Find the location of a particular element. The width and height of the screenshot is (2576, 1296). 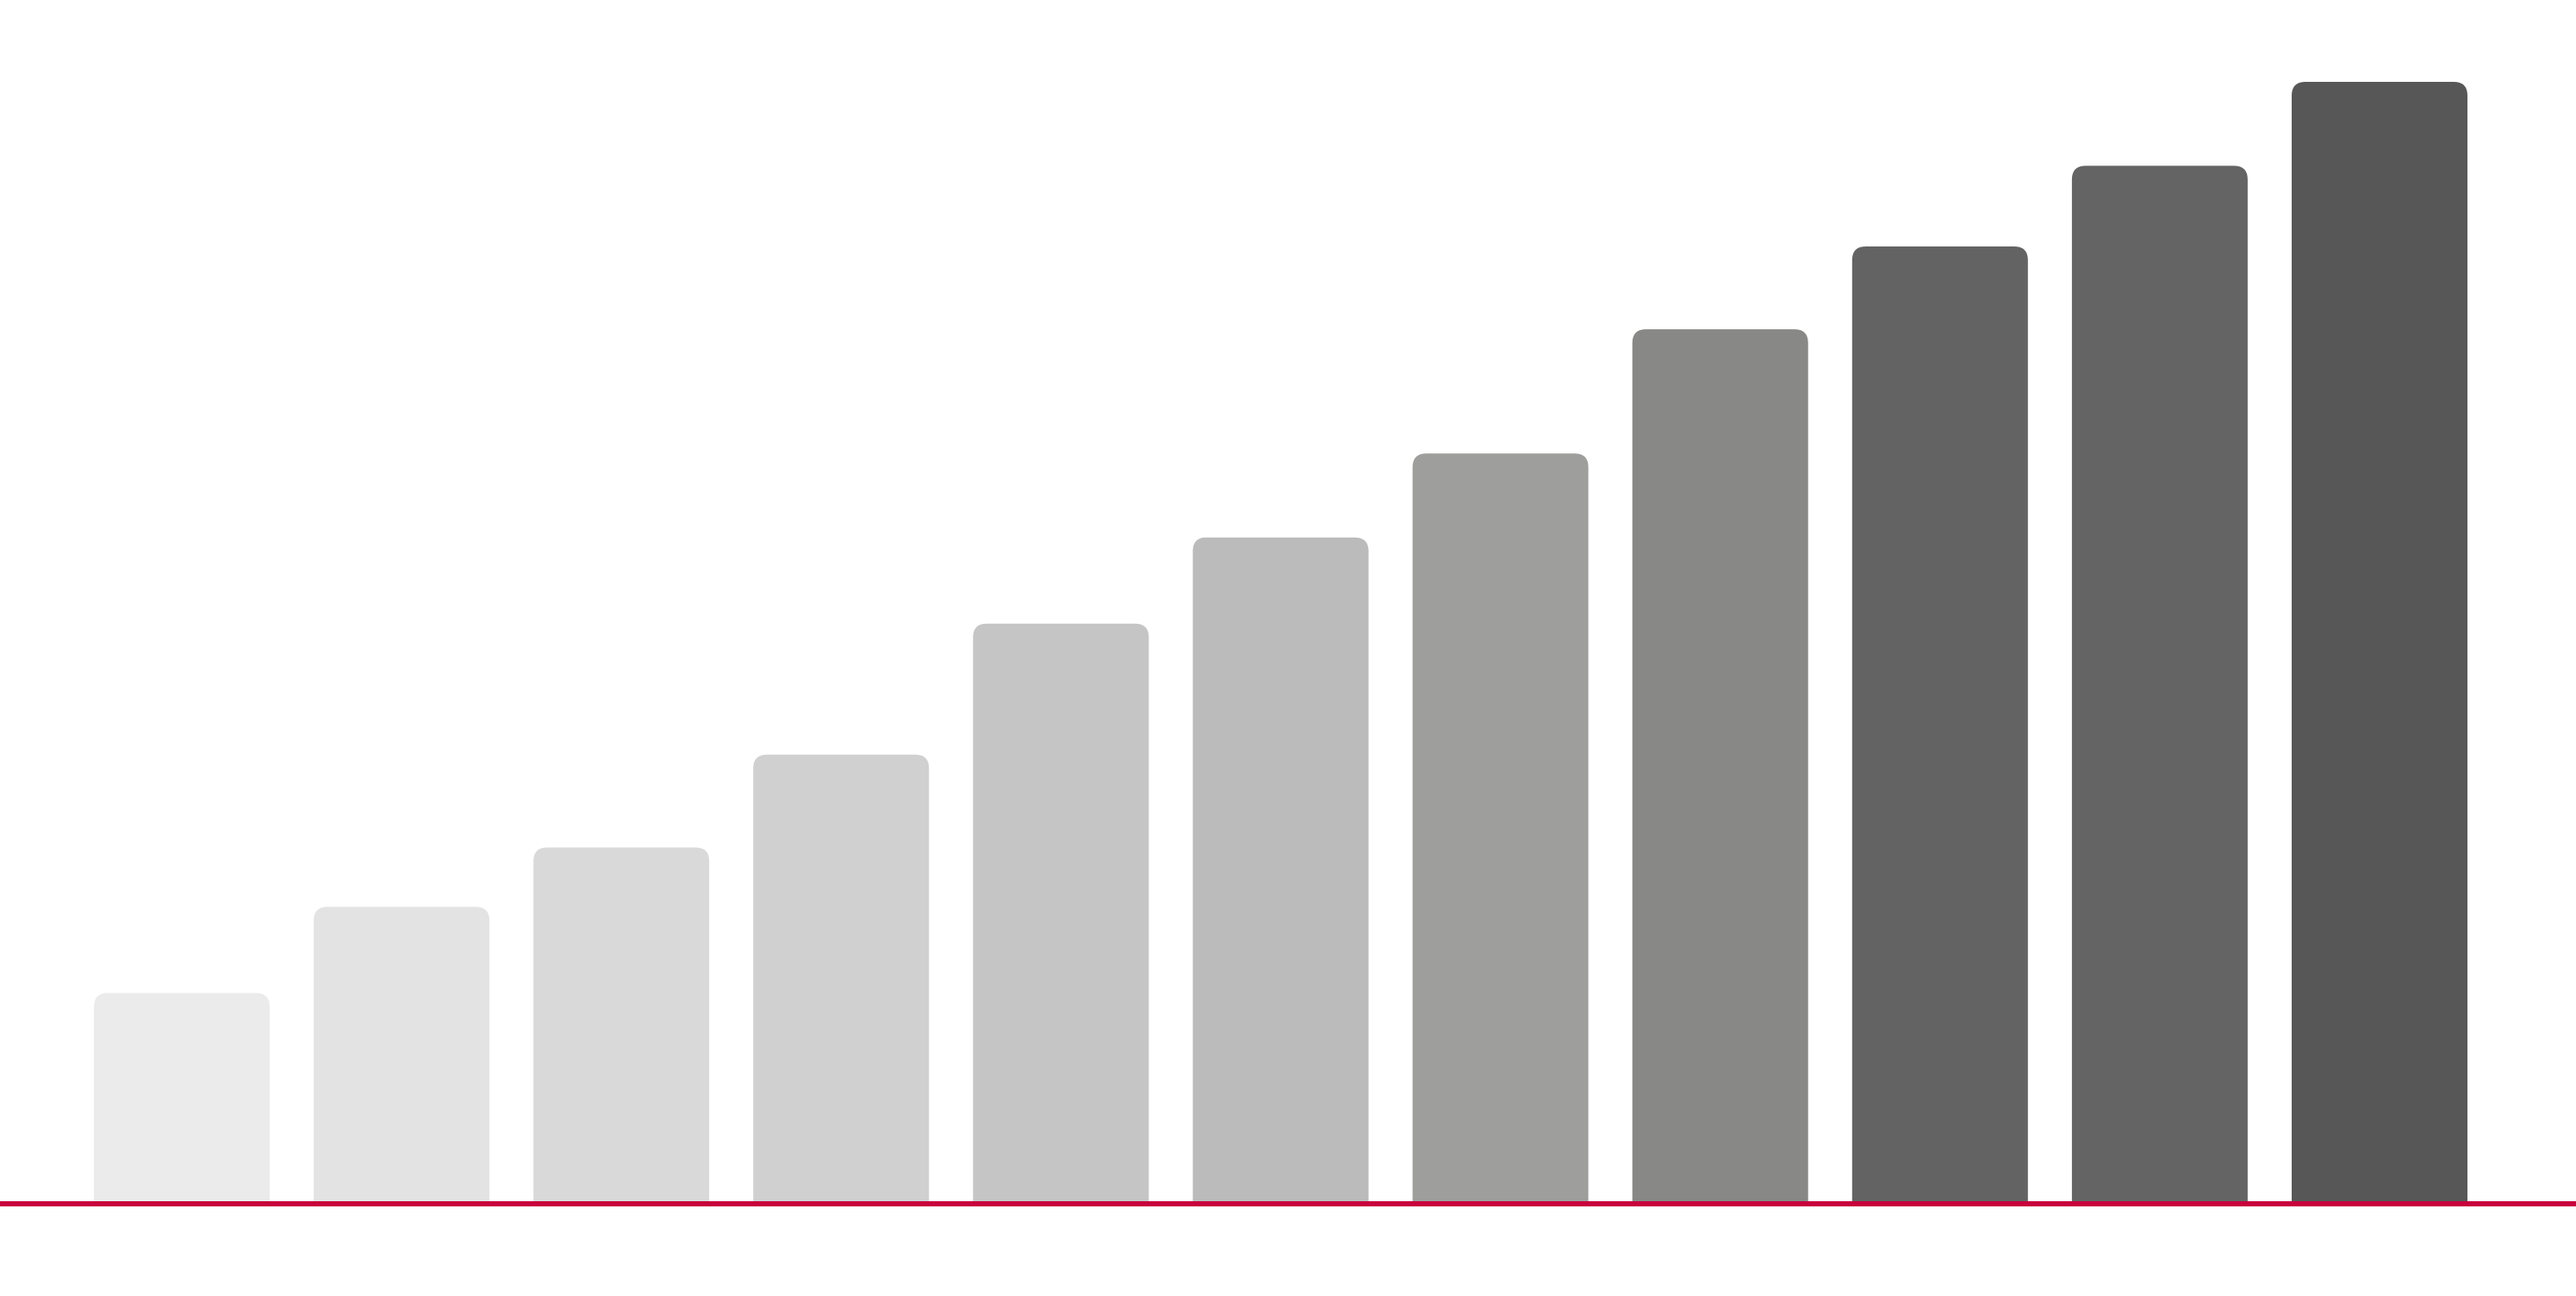

baseline-axis is located at coordinates (1288, 1203).